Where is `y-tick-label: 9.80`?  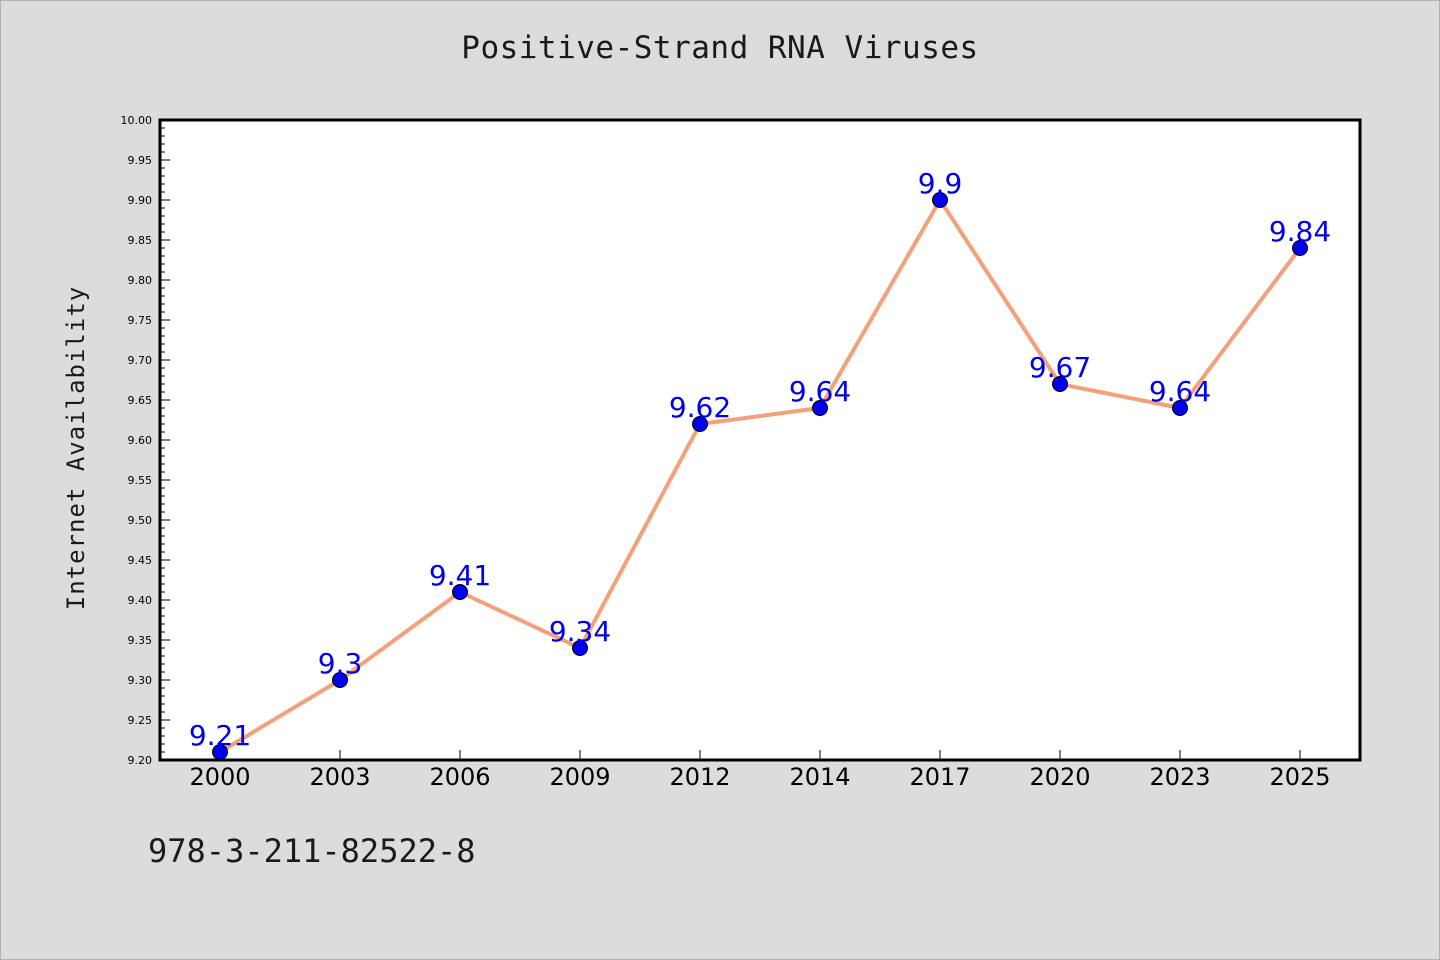 y-tick-label: 9.80 is located at coordinates (140, 280).